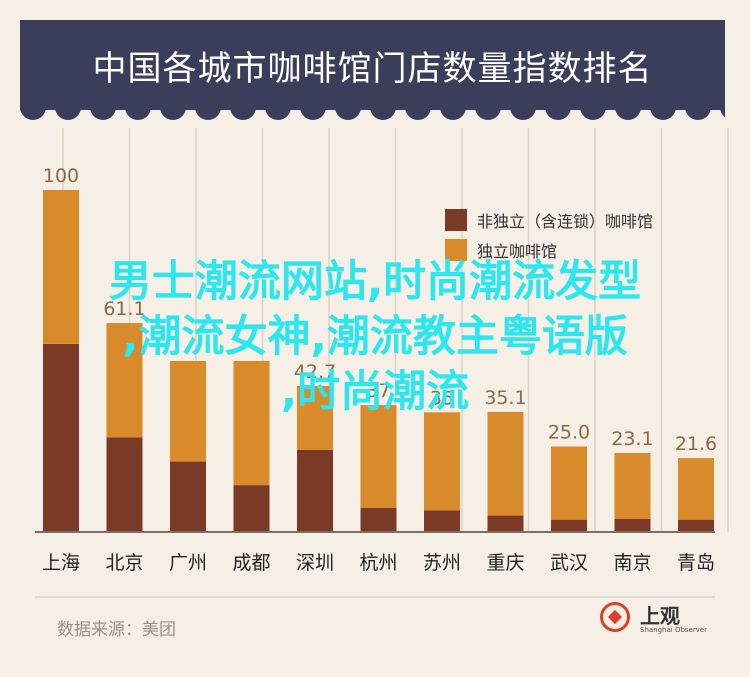 Image resolution: width=750 pixels, height=677 pixels. What do you see at coordinates (565, 221) in the screenshot?
I see `legend-label-chain: 非独立（含连锁）咖啡馆` at bounding box center [565, 221].